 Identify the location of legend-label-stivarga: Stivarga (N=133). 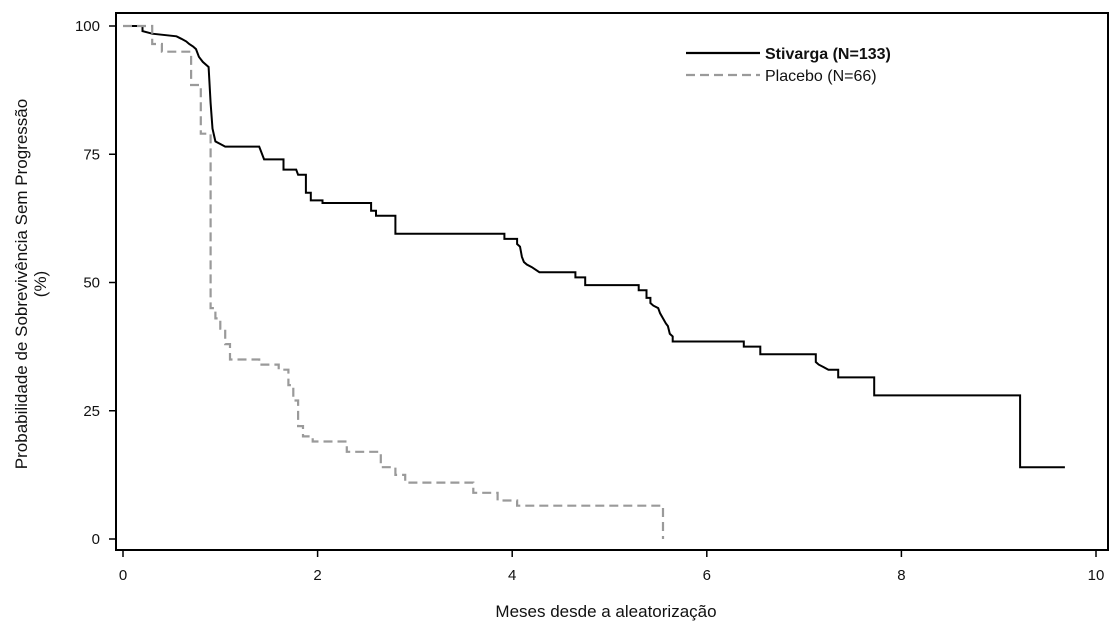
(828, 54).